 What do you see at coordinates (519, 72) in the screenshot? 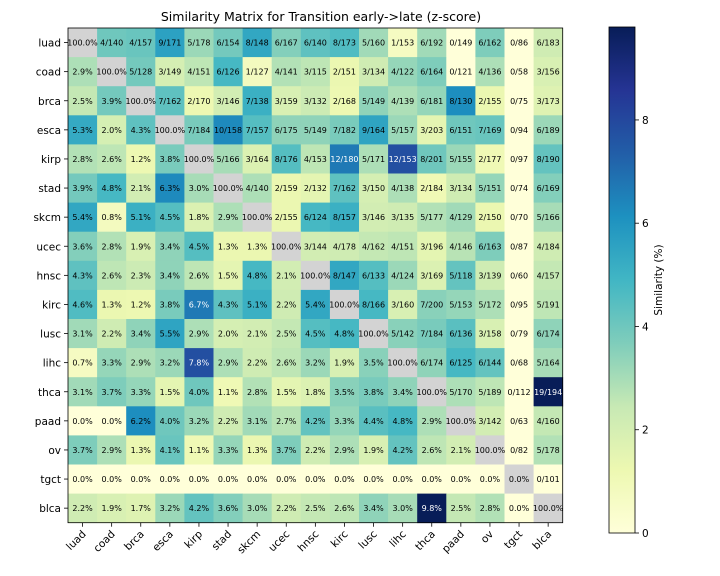
I see `cell-label-coad-tgct: 0/58` at bounding box center [519, 72].